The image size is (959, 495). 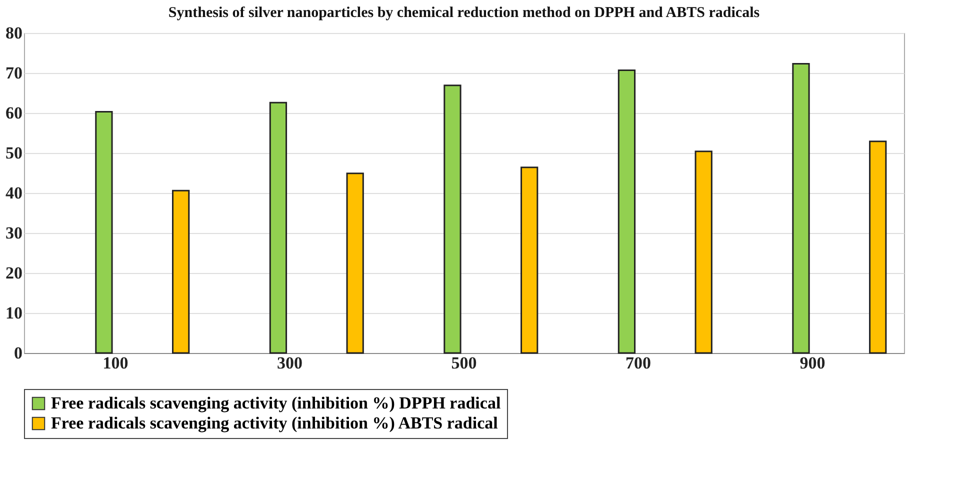 I want to click on y-tick-label: 60, so click(x=14, y=113).